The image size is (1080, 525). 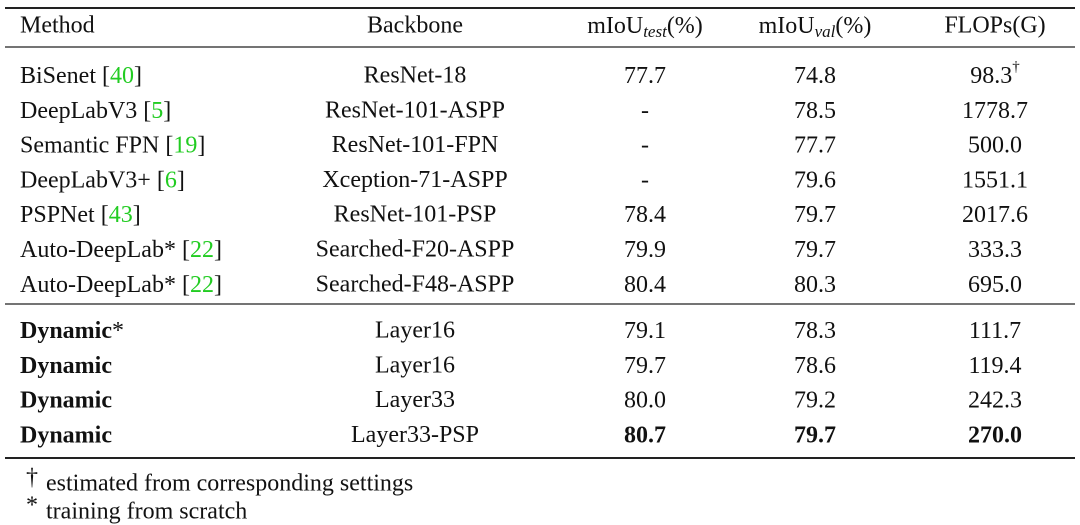 I want to click on backbone-cell: ResNet-101-FPN, so click(x=415, y=145).